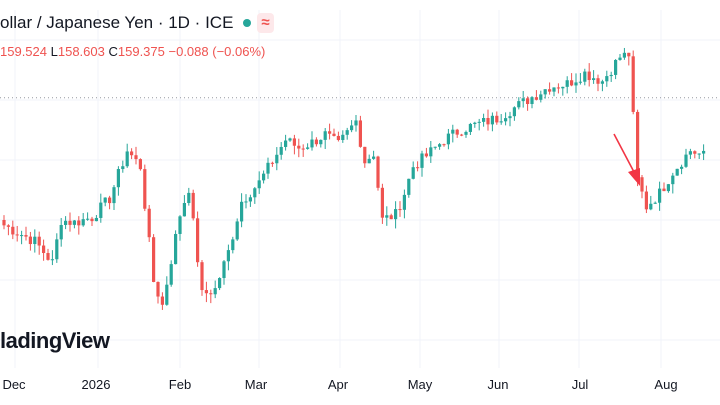 This screenshot has width=720, height=405. I want to click on symbol-header: ollar / Japanese Yen · 1D · ICE ≈, so click(137, 23).